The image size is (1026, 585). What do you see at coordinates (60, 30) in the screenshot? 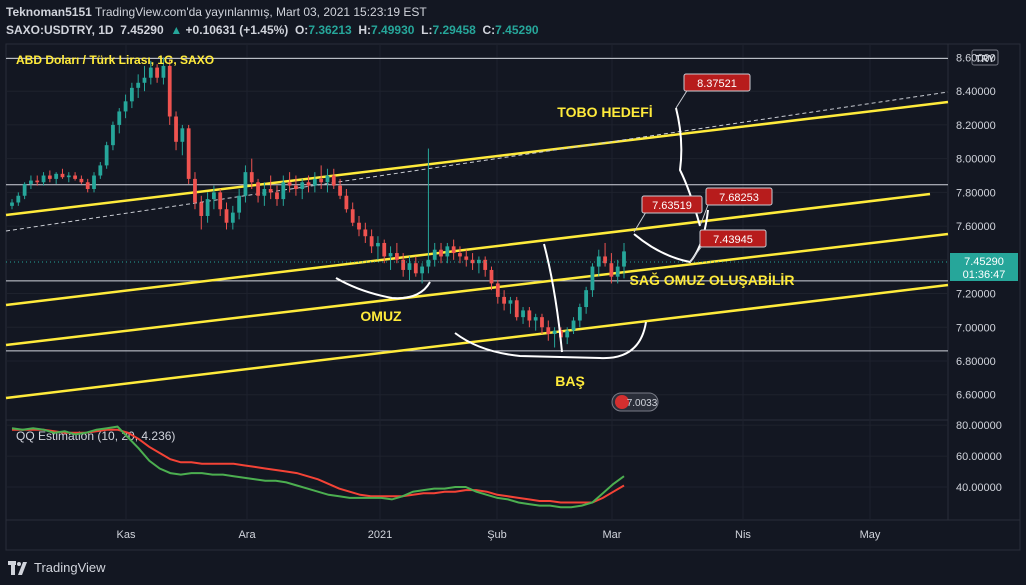
I see `symbol-label: SAXO:USDTRY, 1D` at bounding box center [60, 30].